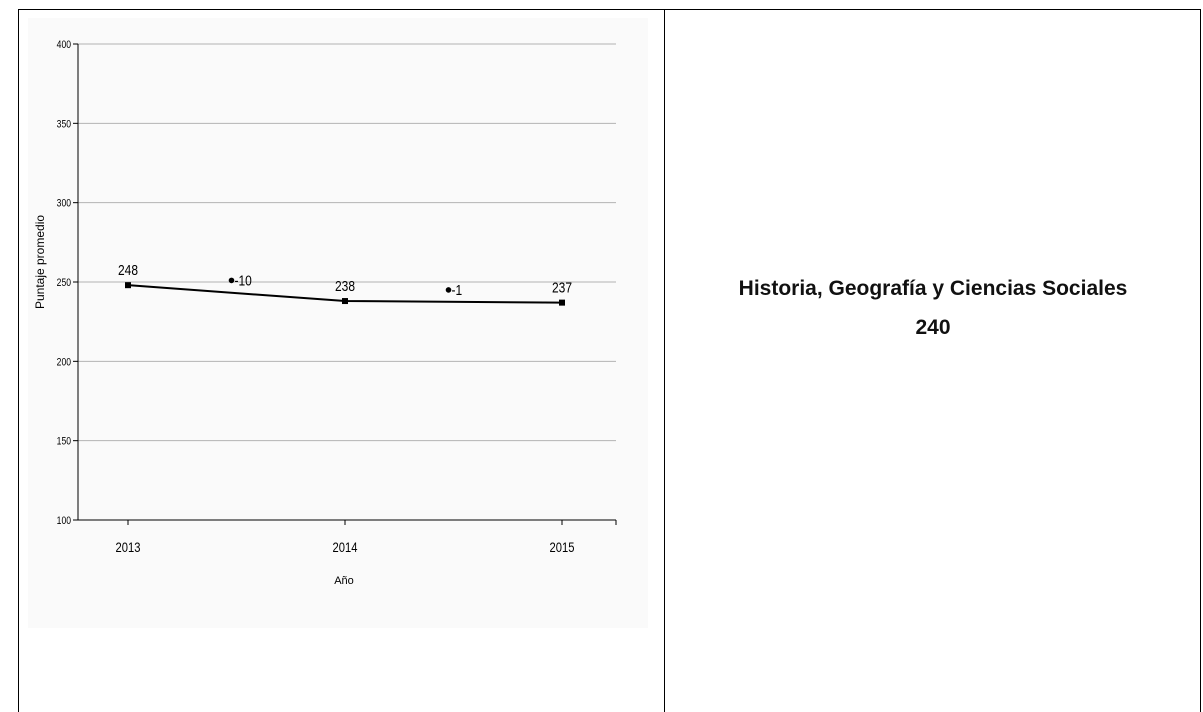 This screenshot has height=712, width=1203. What do you see at coordinates (64, 362) in the screenshot?
I see `y-tick-label-200: 200` at bounding box center [64, 362].